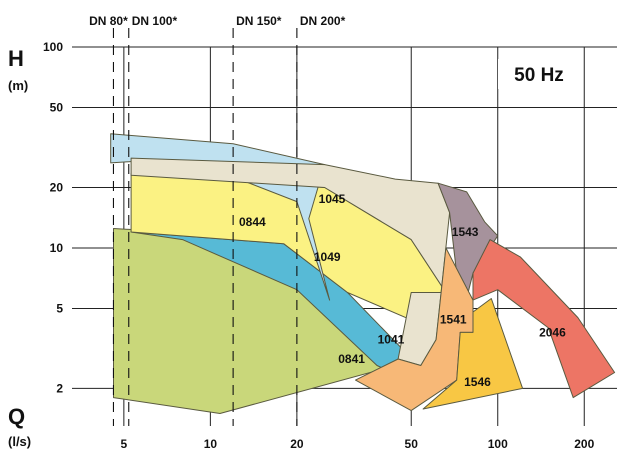  Describe the element at coordinates (453, 320) in the screenshot. I see `range-label-1541: 1541` at that location.